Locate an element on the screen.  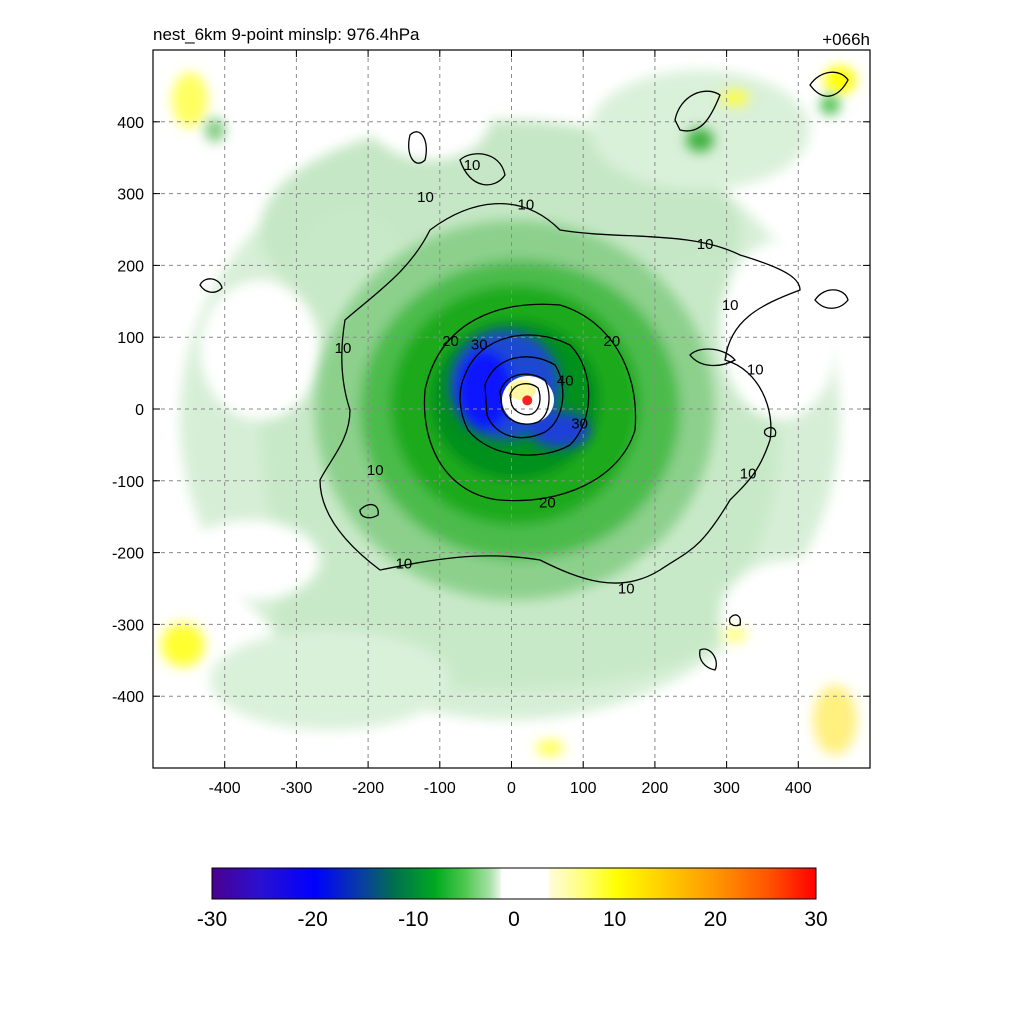
x-tick-label: -100 is located at coordinates (440, 788).